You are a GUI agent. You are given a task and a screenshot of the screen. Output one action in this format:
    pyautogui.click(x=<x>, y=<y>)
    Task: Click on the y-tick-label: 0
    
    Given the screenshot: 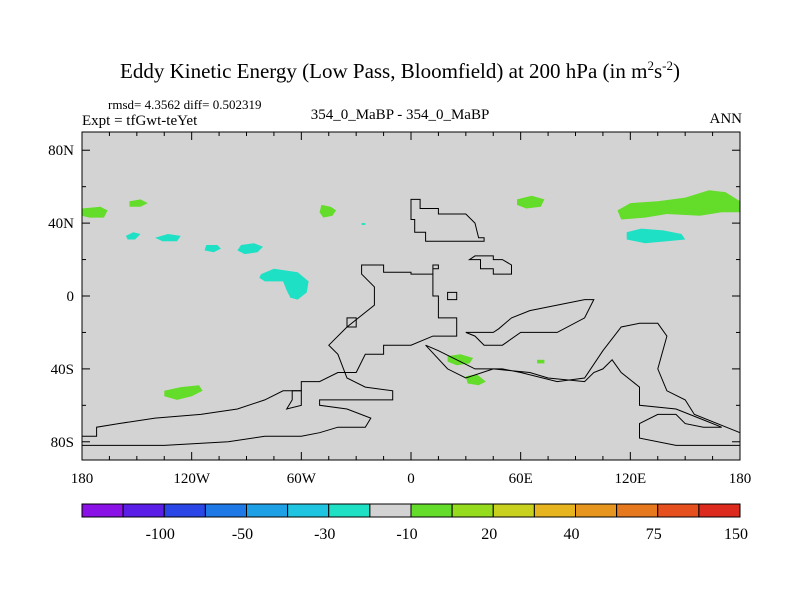 What is the action you would take?
    pyautogui.click(x=71, y=297)
    